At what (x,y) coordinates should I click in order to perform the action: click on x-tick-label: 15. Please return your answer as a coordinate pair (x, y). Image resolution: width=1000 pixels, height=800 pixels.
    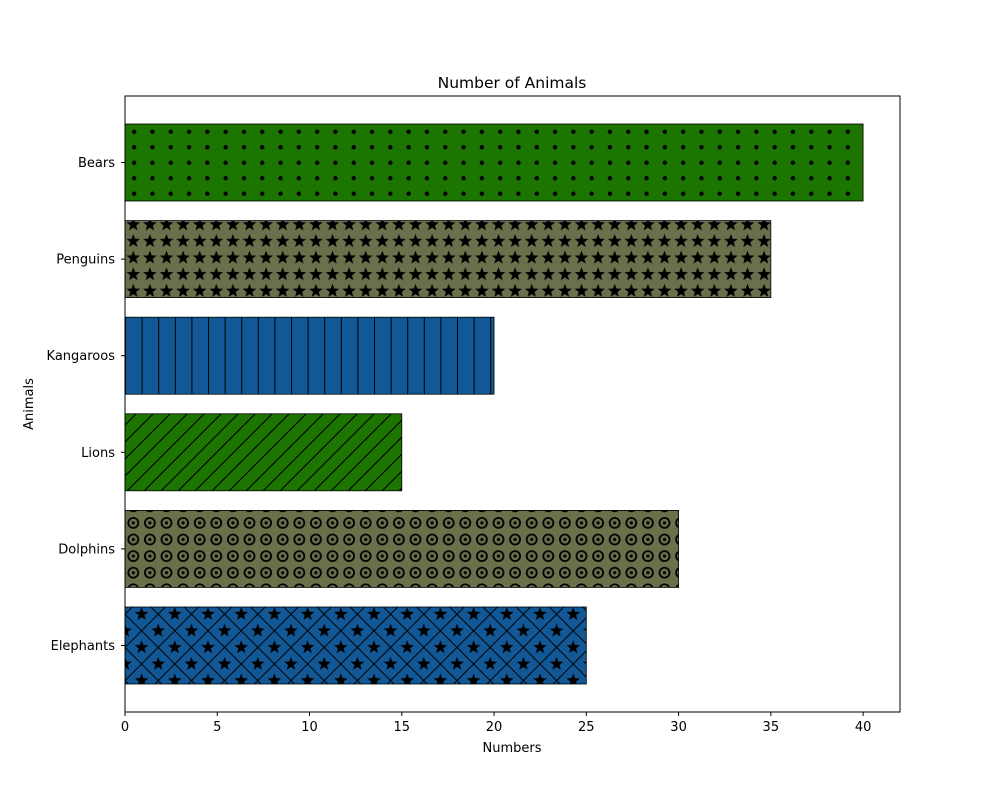
    Looking at the image, I should click on (402, 727).